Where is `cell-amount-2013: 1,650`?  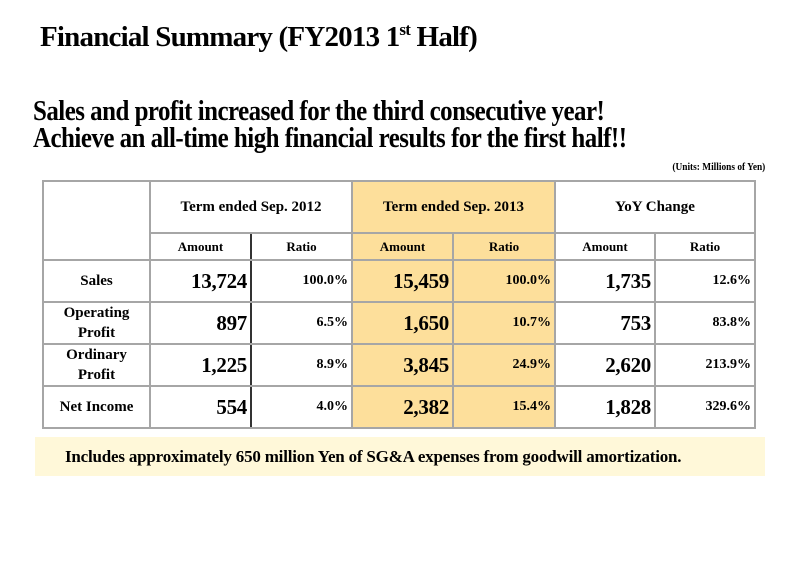 cell-amount-2013: 1,650 is located at coordinates (402, 323).